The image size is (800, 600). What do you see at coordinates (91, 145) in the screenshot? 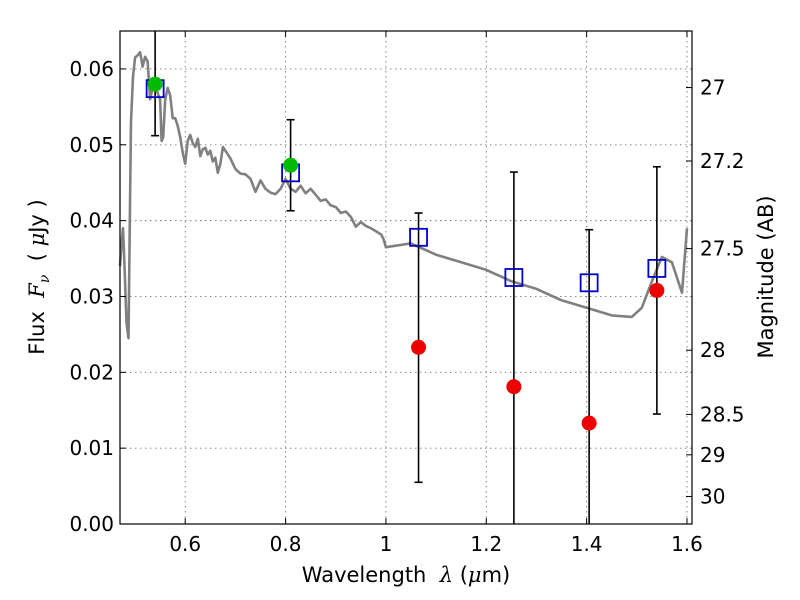
I see `y-tick-label: 0.05` at bounding box center [91, 145].